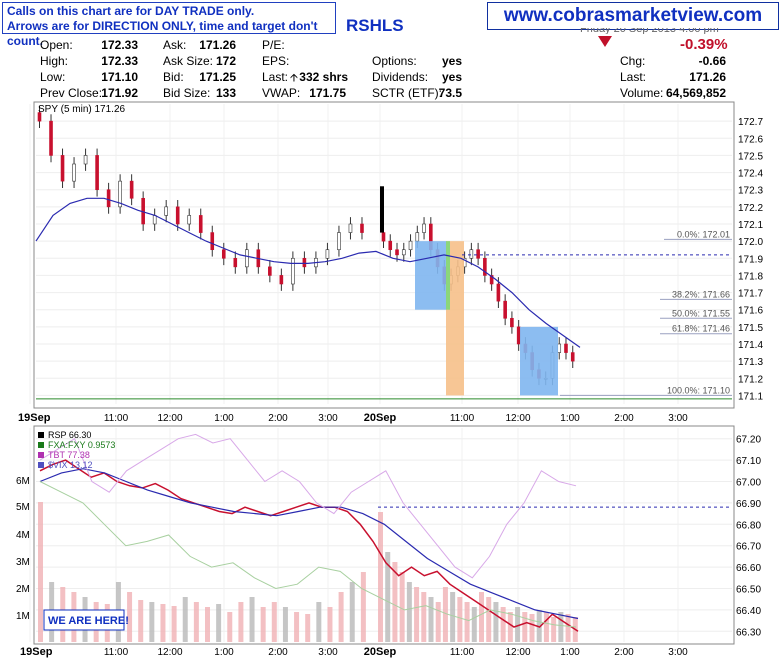  I want to click on vwap-value: 171.75, so click(327, 93).